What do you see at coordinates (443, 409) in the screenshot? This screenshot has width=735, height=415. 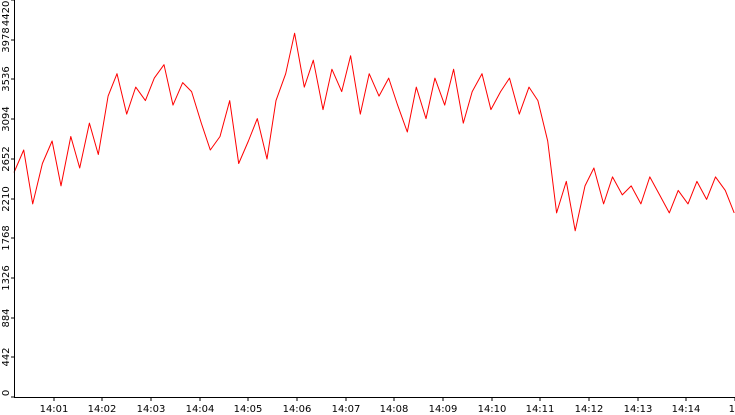 I see `x-tick-label: 14:09` at bounding box center [443, 409].